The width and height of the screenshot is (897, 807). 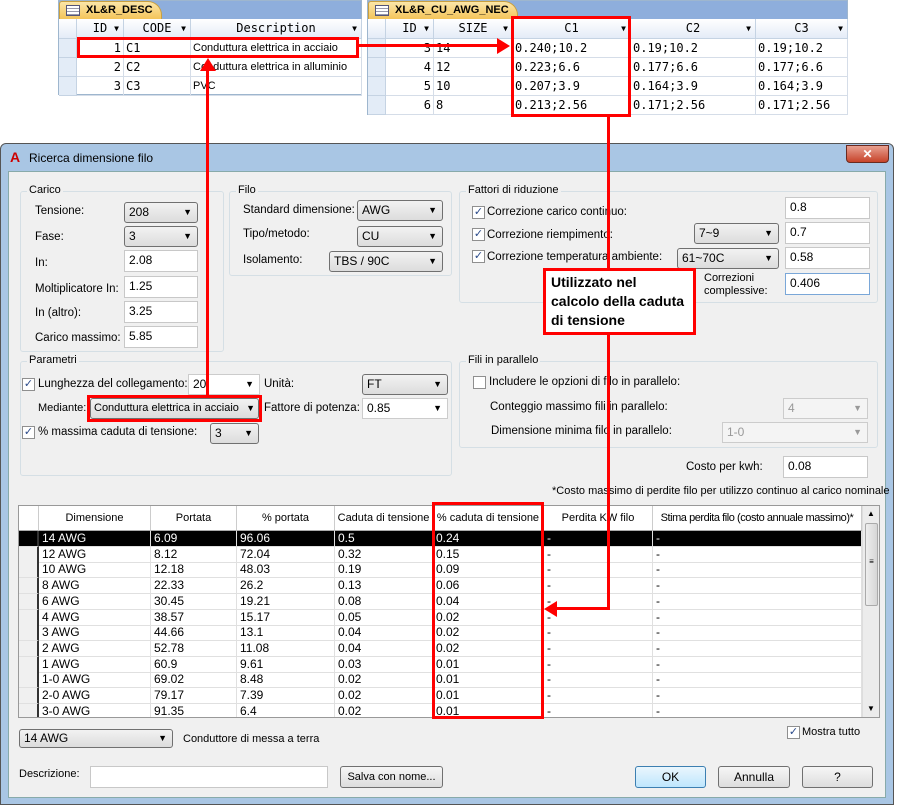 What do you see at coordinates (825, 408) in the screenshot?
I see `conteggio-select: 4 ▼` at bounding box center [825, 408].